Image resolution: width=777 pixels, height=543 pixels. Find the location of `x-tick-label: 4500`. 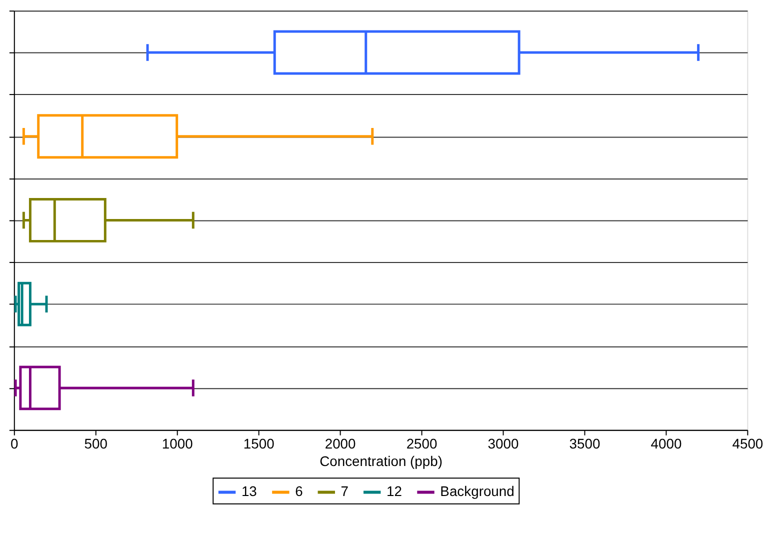

x-tick-label: 4500 is located at coordinates (748, 443).